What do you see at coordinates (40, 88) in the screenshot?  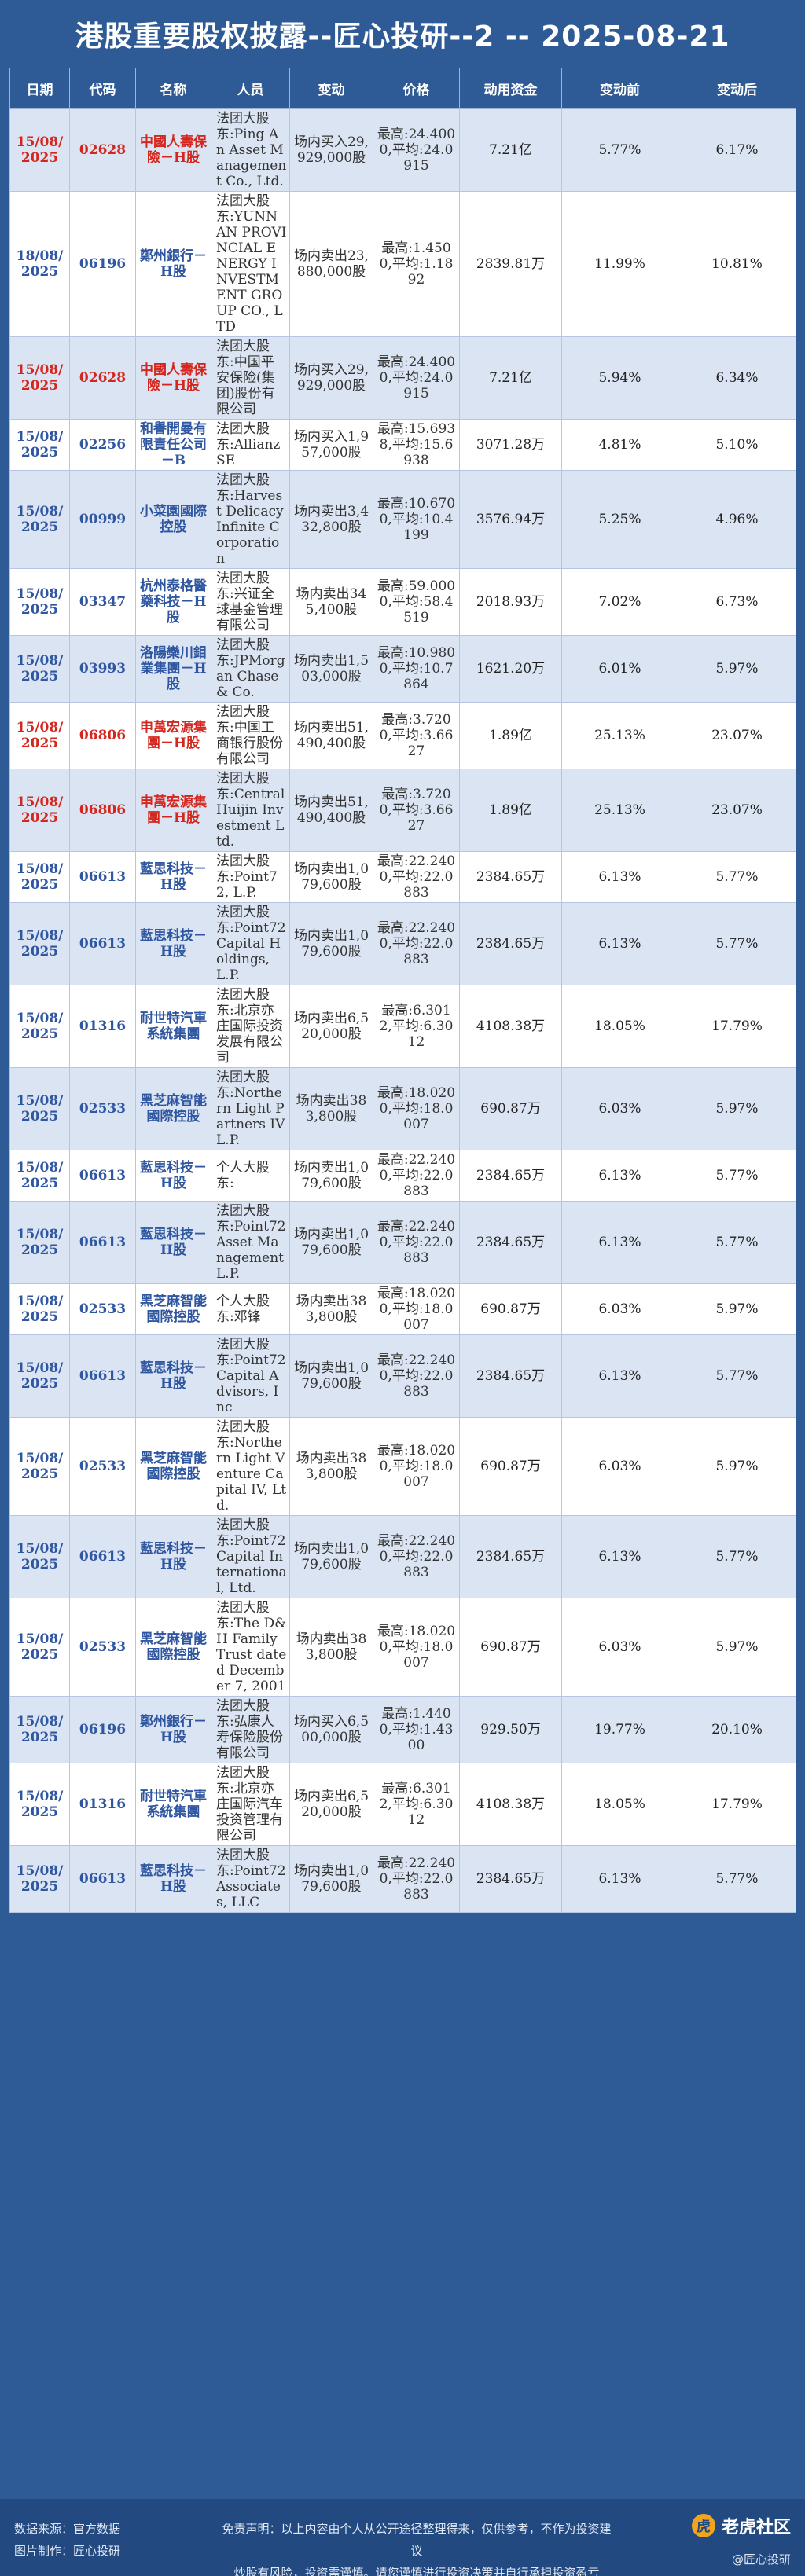 I see `col-header-date: 日期` at bounding box center [40, 88].